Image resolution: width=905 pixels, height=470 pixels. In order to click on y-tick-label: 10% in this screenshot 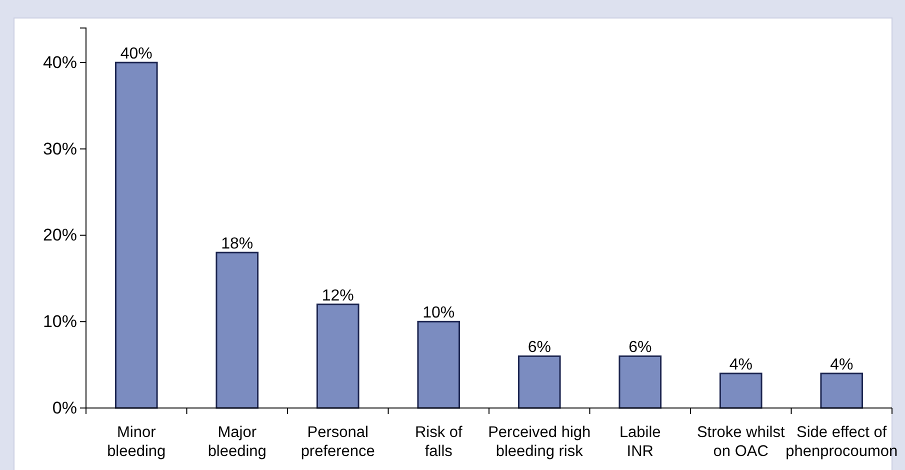, I will do `click(59, 322)`.